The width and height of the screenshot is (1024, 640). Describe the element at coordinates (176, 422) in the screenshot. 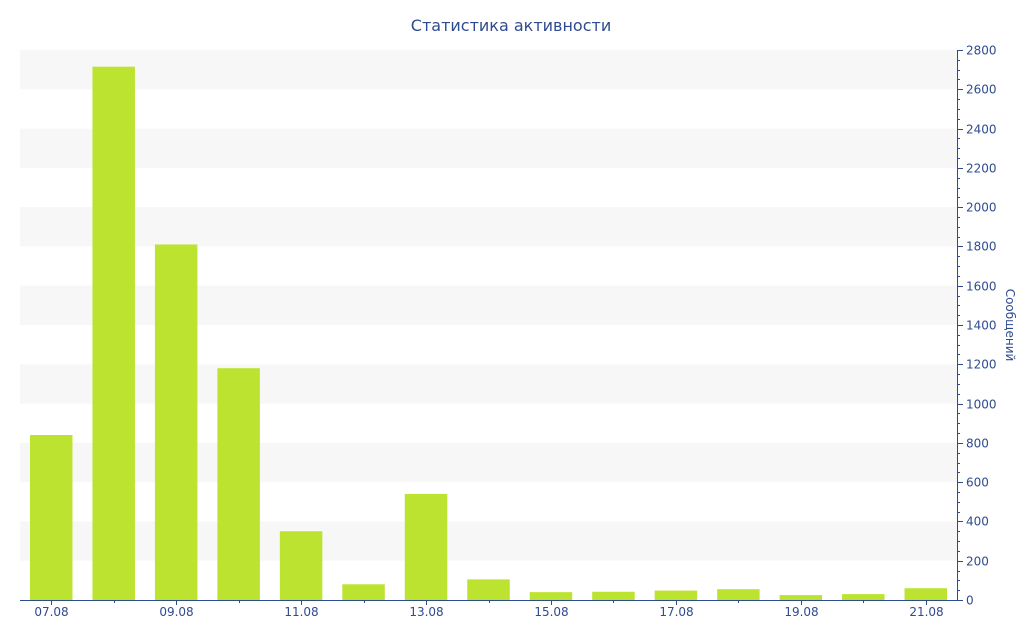

I see `bar-09.08` at that location.